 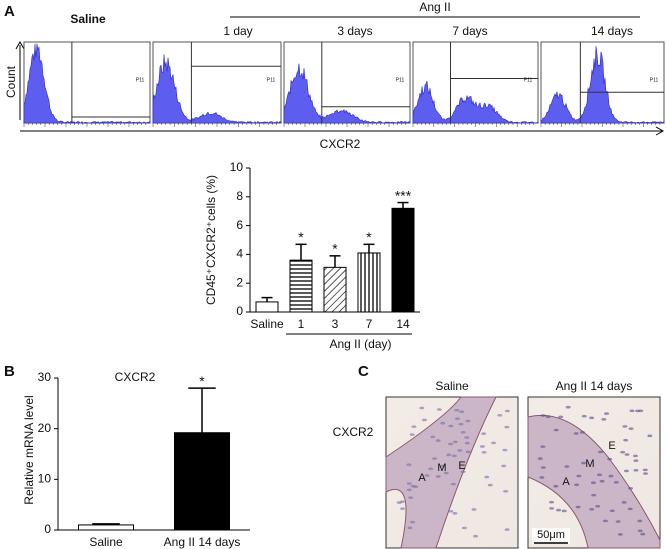 What do you see at coordinates (461, 466) in the screenshot?
I see `region-label: E` at bounding box center [461, 466].